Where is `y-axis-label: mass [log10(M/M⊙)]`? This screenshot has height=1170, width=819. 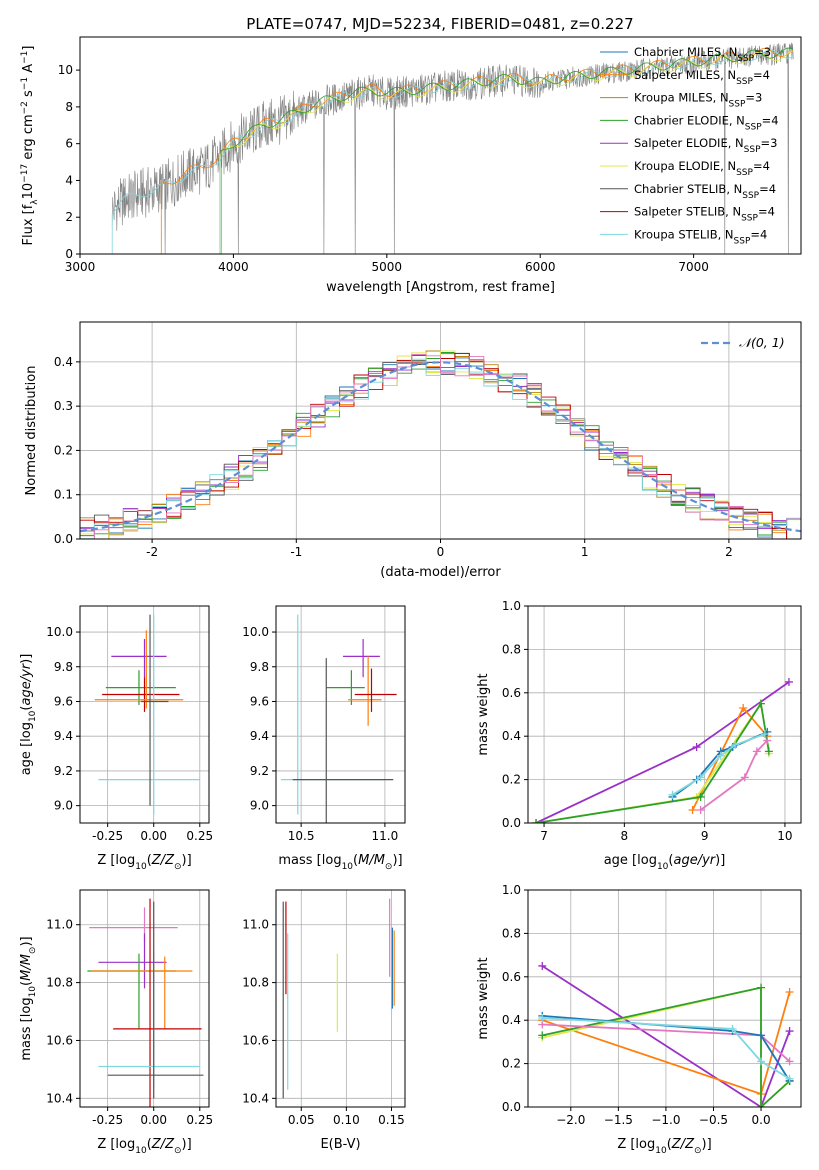 y-axis-label: mass [log10(M/M⊙)] is located at coordinates (28, 998).